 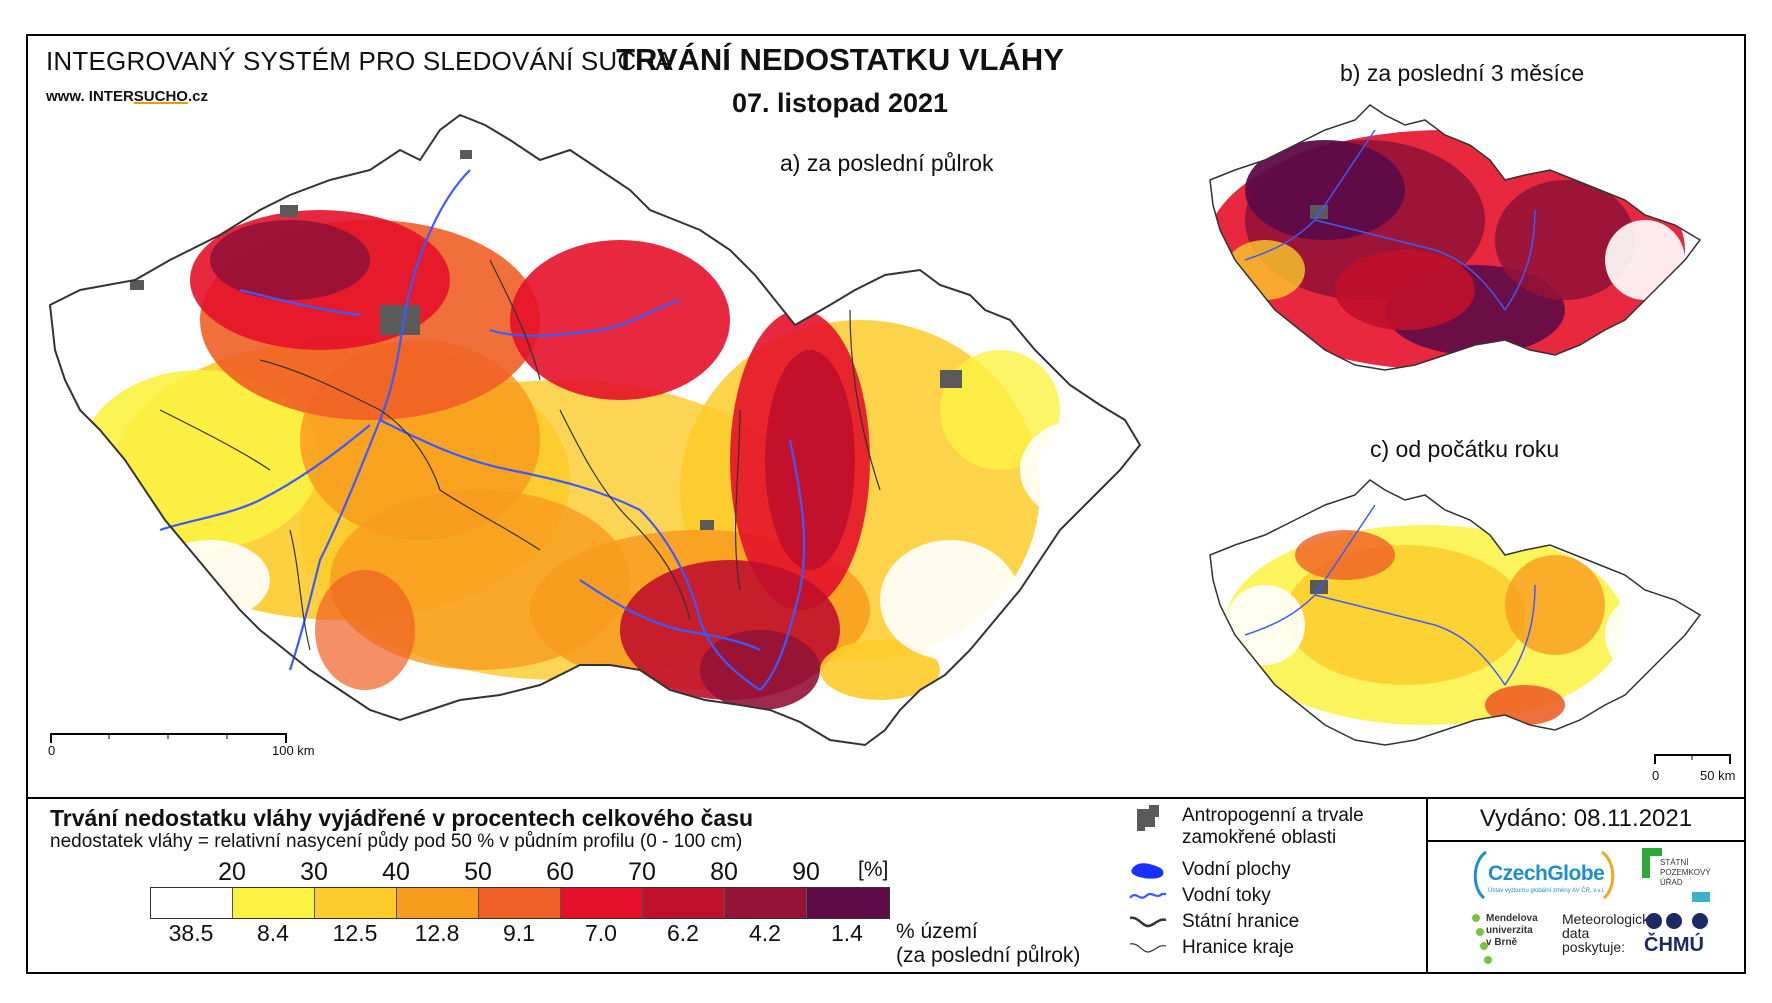 I want to click on mendelu-logo-text: Mendelova univerzita v Brně, so click(x=1512, y=930).